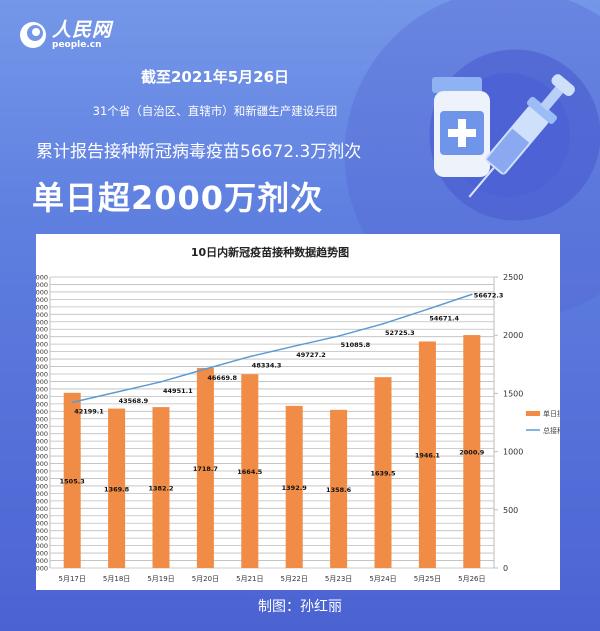 The width and height of the screenshot is (600, 631). I want to click on left-axis-tick-label: 36000, so click(42, 449).